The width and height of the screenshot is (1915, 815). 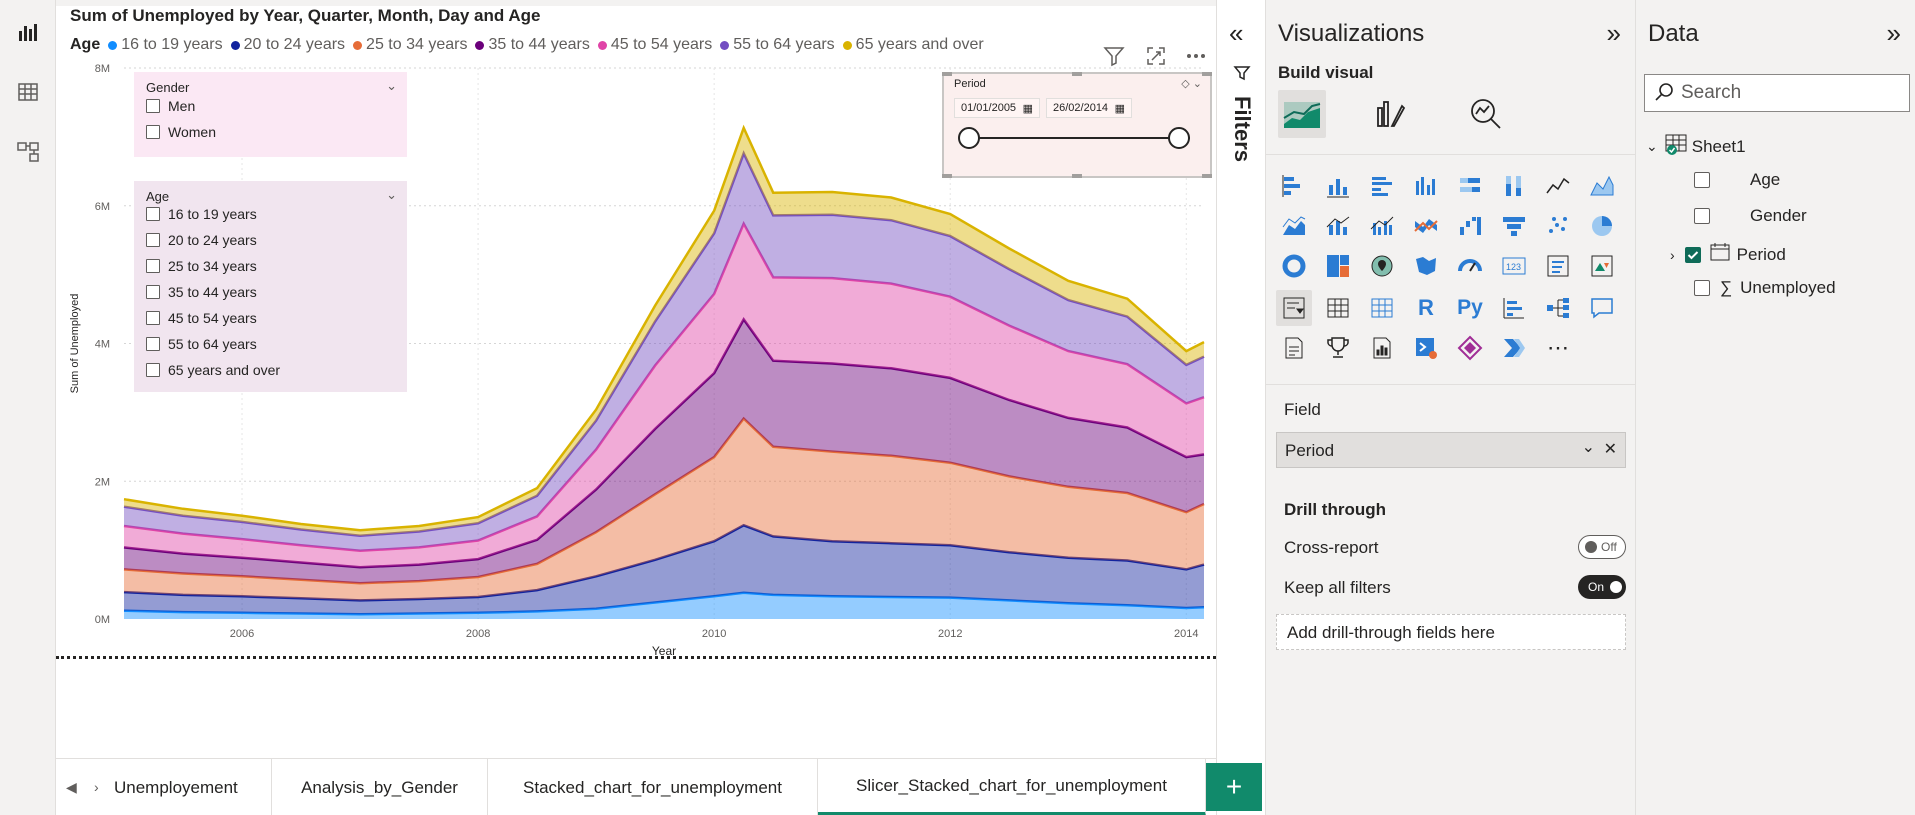 What do you see at coordinates (1602, 226) in the screenshot?
I see `pie-chart-icon` at bounding box center [1602, 226].